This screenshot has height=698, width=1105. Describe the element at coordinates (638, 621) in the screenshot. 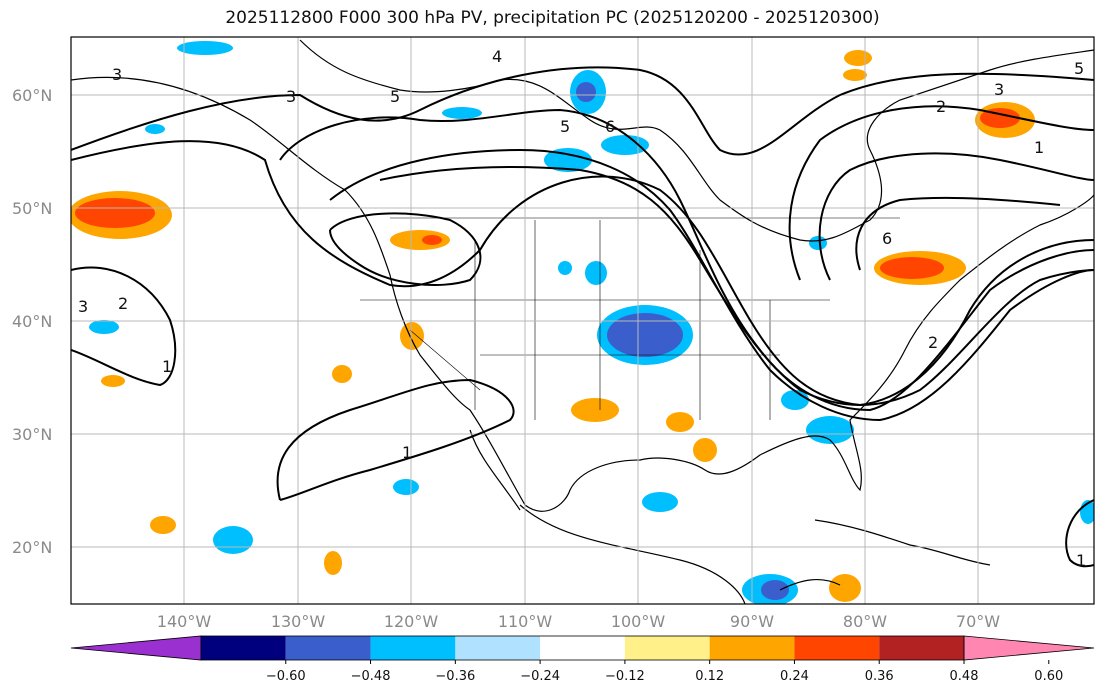

I see `lon-label: 100°W` at that location.